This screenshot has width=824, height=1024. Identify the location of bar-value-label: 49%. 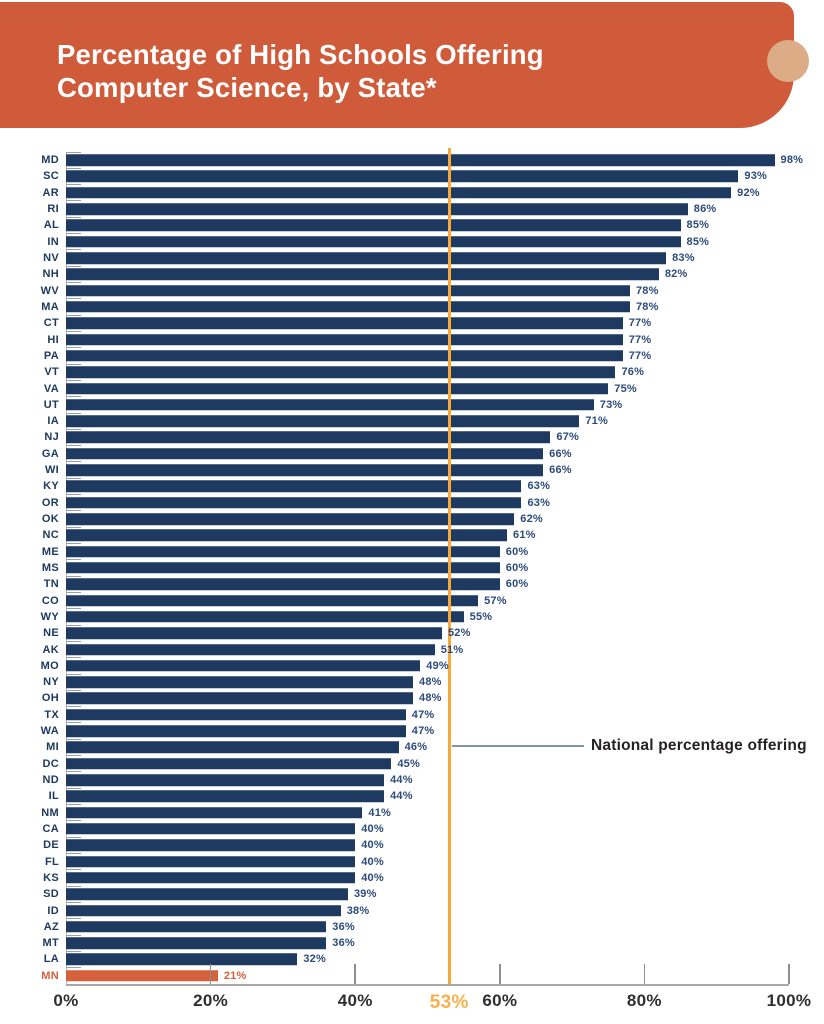
(437, 665).